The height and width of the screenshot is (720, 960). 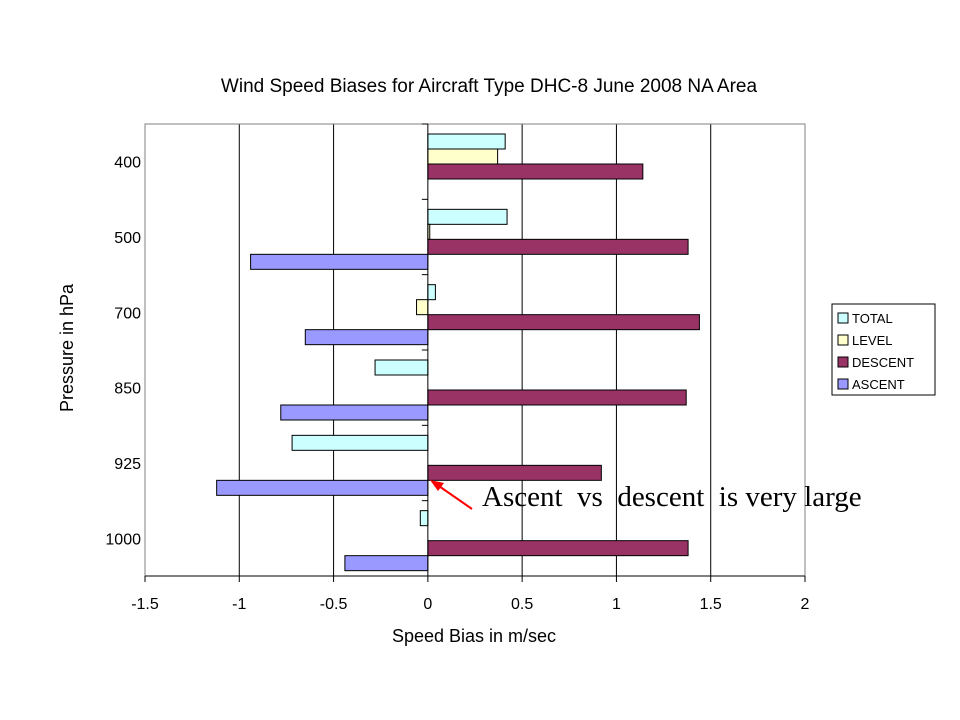 I want to click on y-tick-label: 850, so click(x=127, y=389).